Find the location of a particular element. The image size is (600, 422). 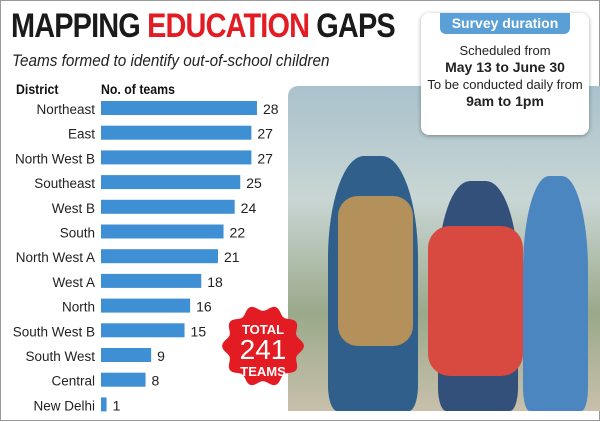

bar-central is located at coordinates (123, 379).